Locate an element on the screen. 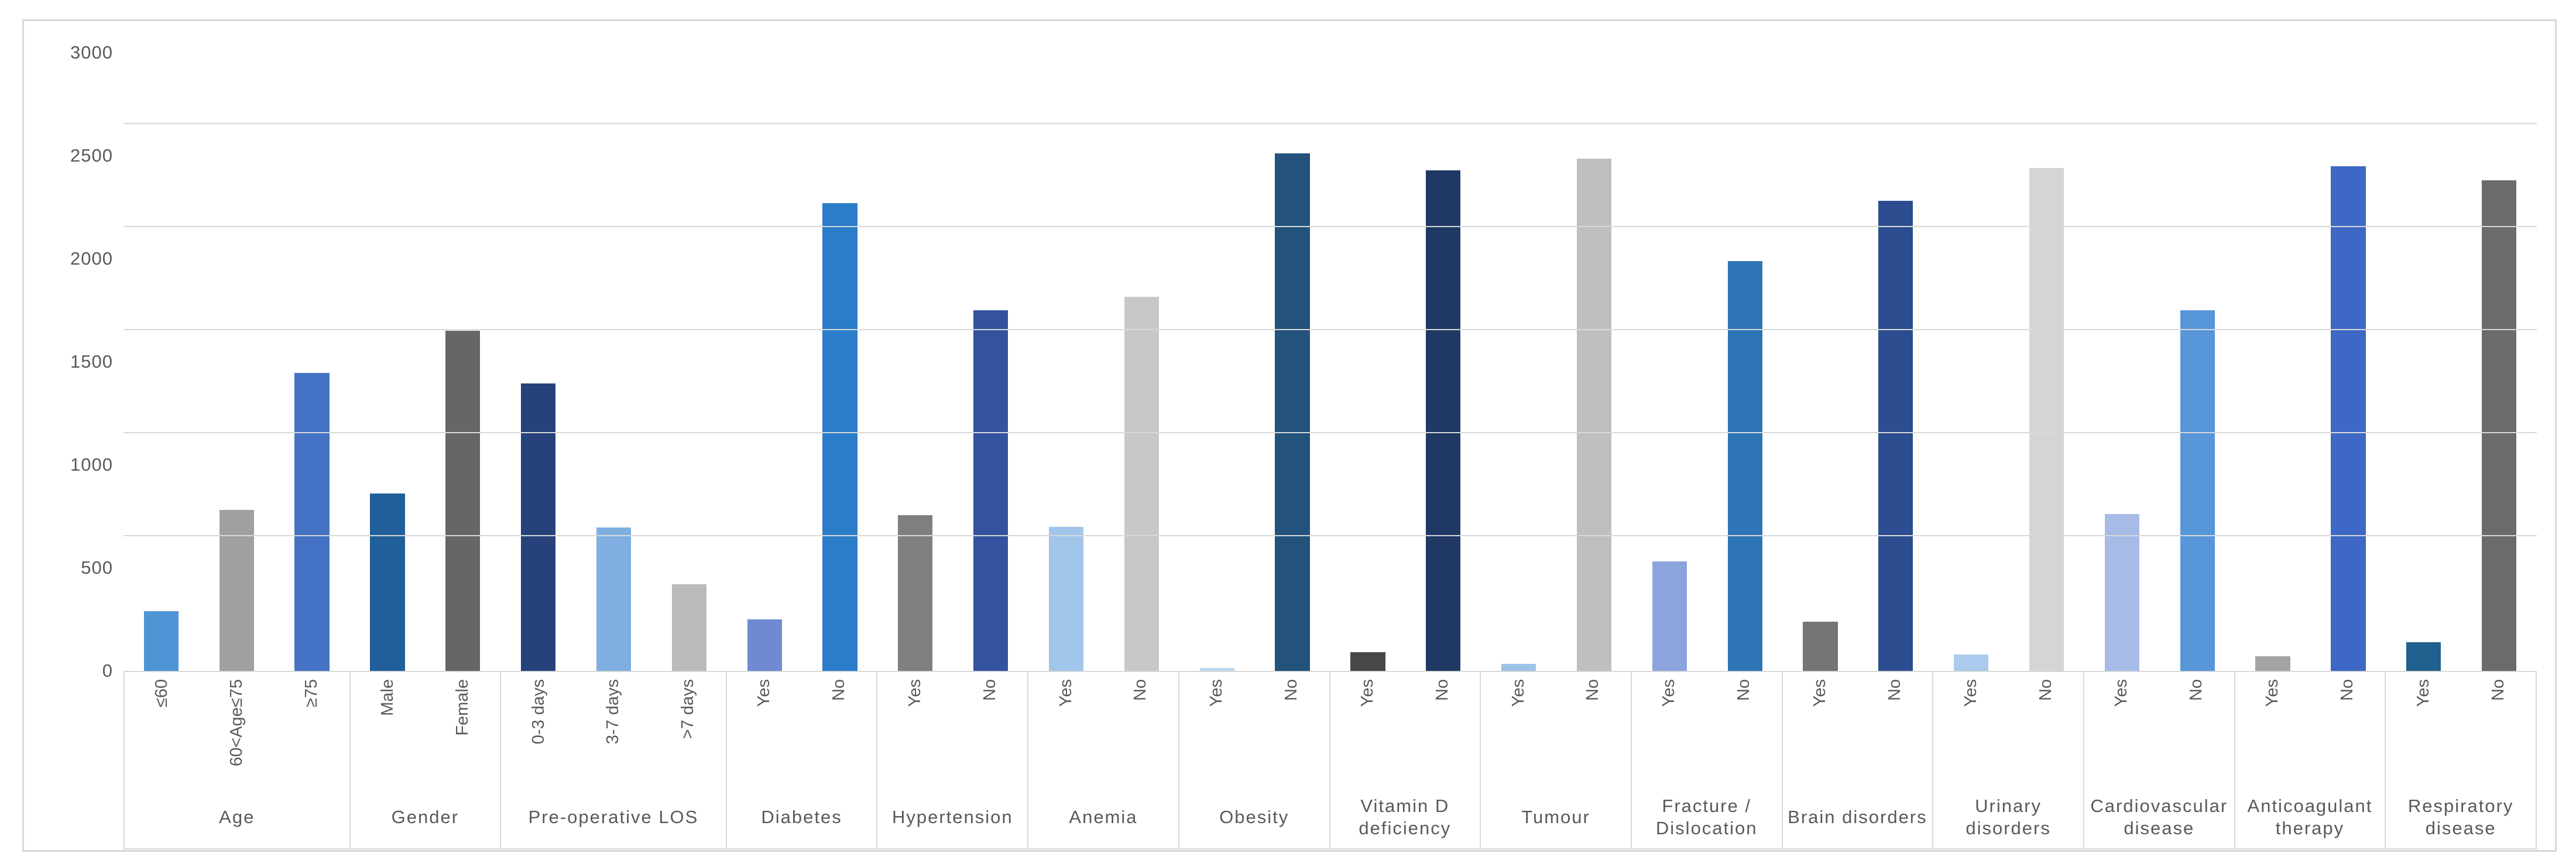  y-tick-label: 2000 is located at coordinates (92, 258).